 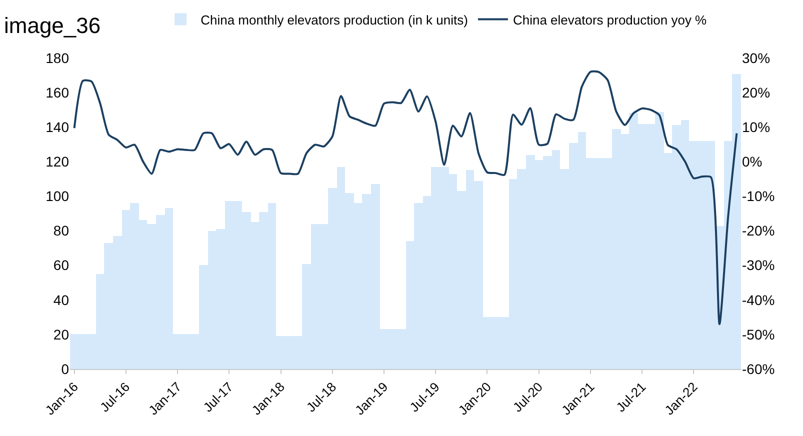 I want to click on y-tick-label: 60, so click(x=61, y=265).